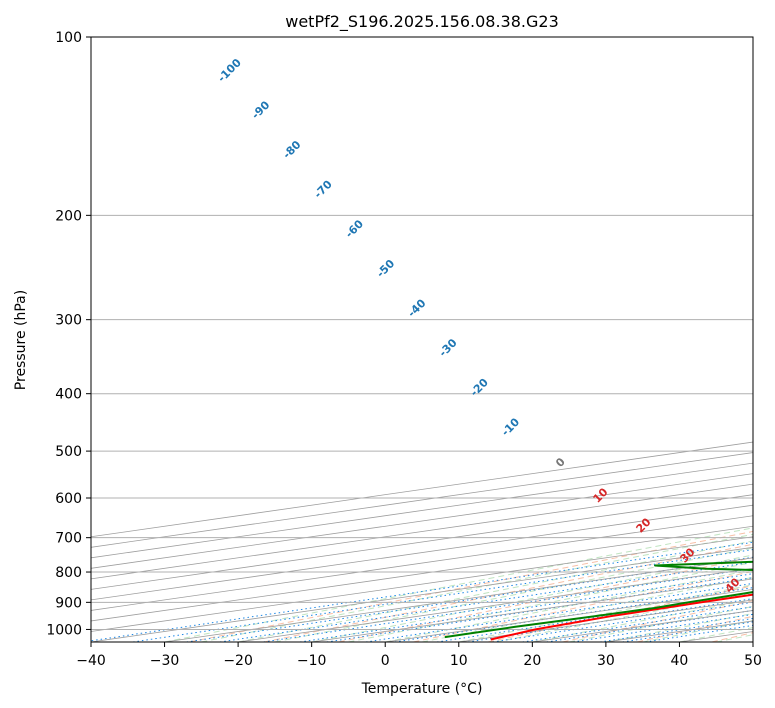 Image resolution: width=775 pixels, height=708 pixels. I want to click on y-tick-label: 100, so click(68, 38).